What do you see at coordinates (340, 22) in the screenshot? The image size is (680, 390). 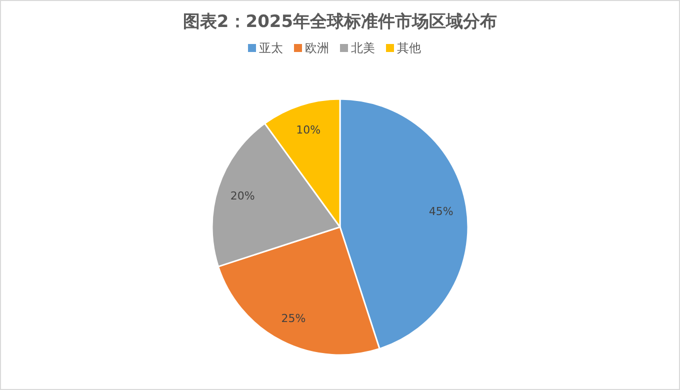 I see `chart-title: 图表2：2025年全球标准件市场区域分布` at bounding box center [340, 22].